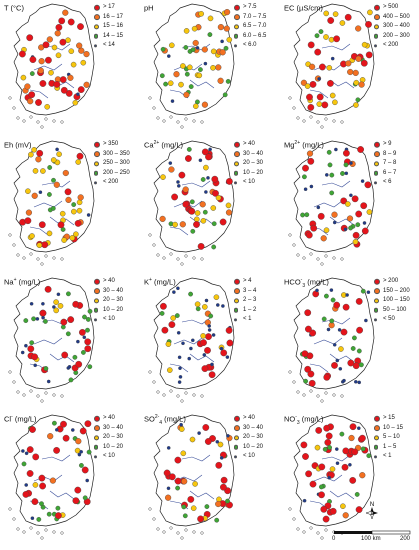 Image resolution: width=419 pixels, height=550 pixels. Describe the element at coordinates (248, 438) in the screenshot. I see `legend: > 40 30 – 40 20 – 30 10 – 20 < 10` at that location.